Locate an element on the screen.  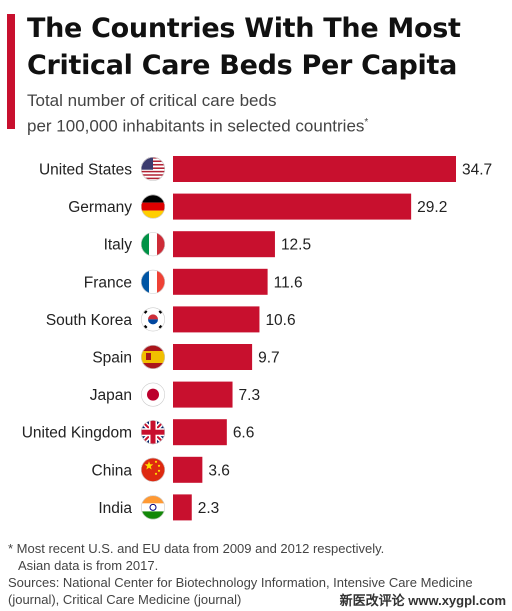
watermark: 新医改评论 www.xygpl.com is located at coordinates (422, 600).